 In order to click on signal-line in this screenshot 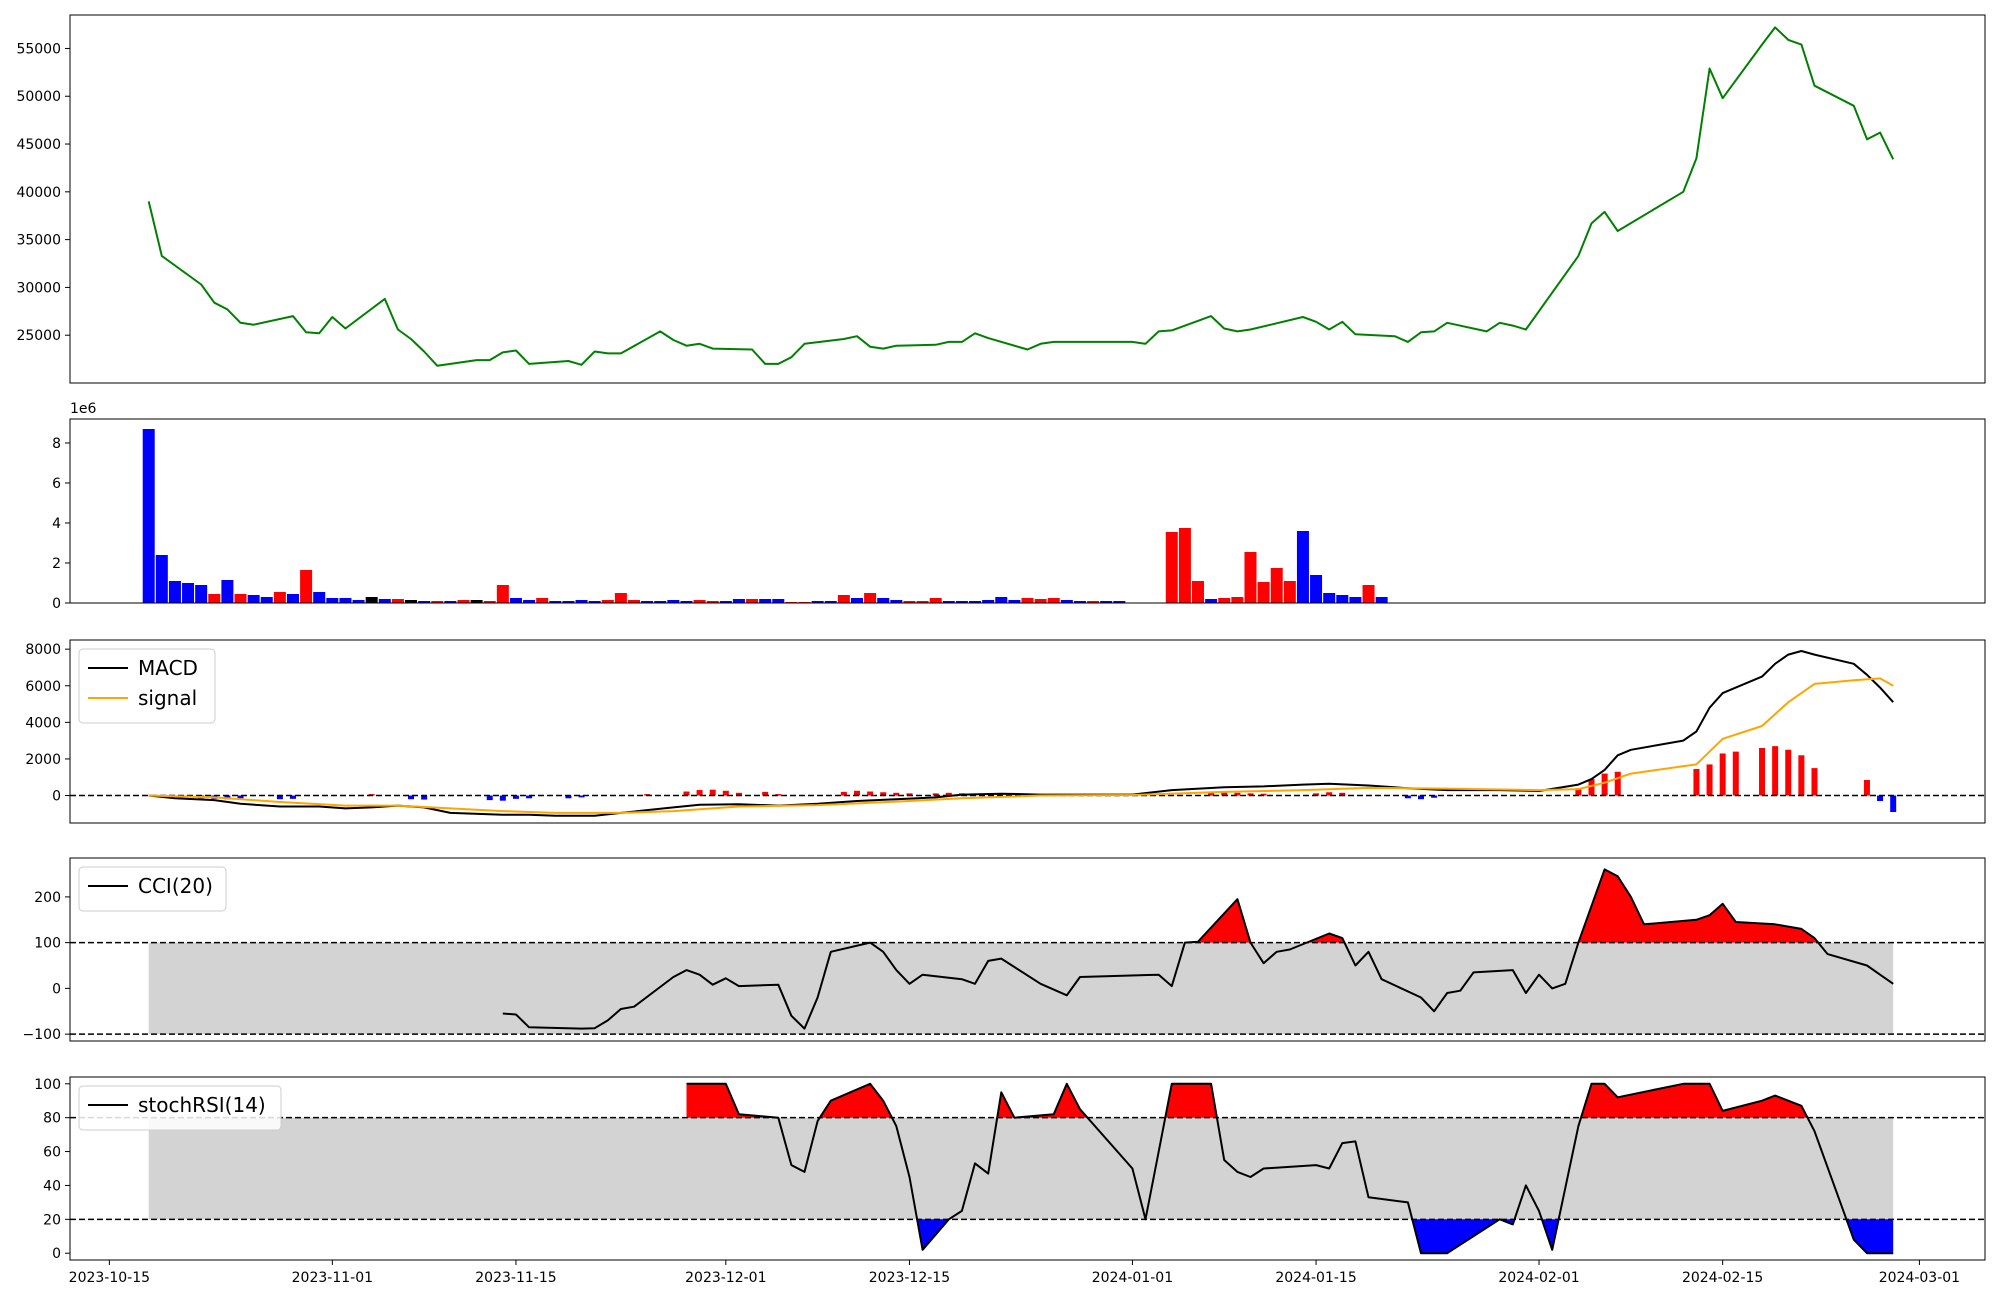, I will do `click(1021, 745)`.